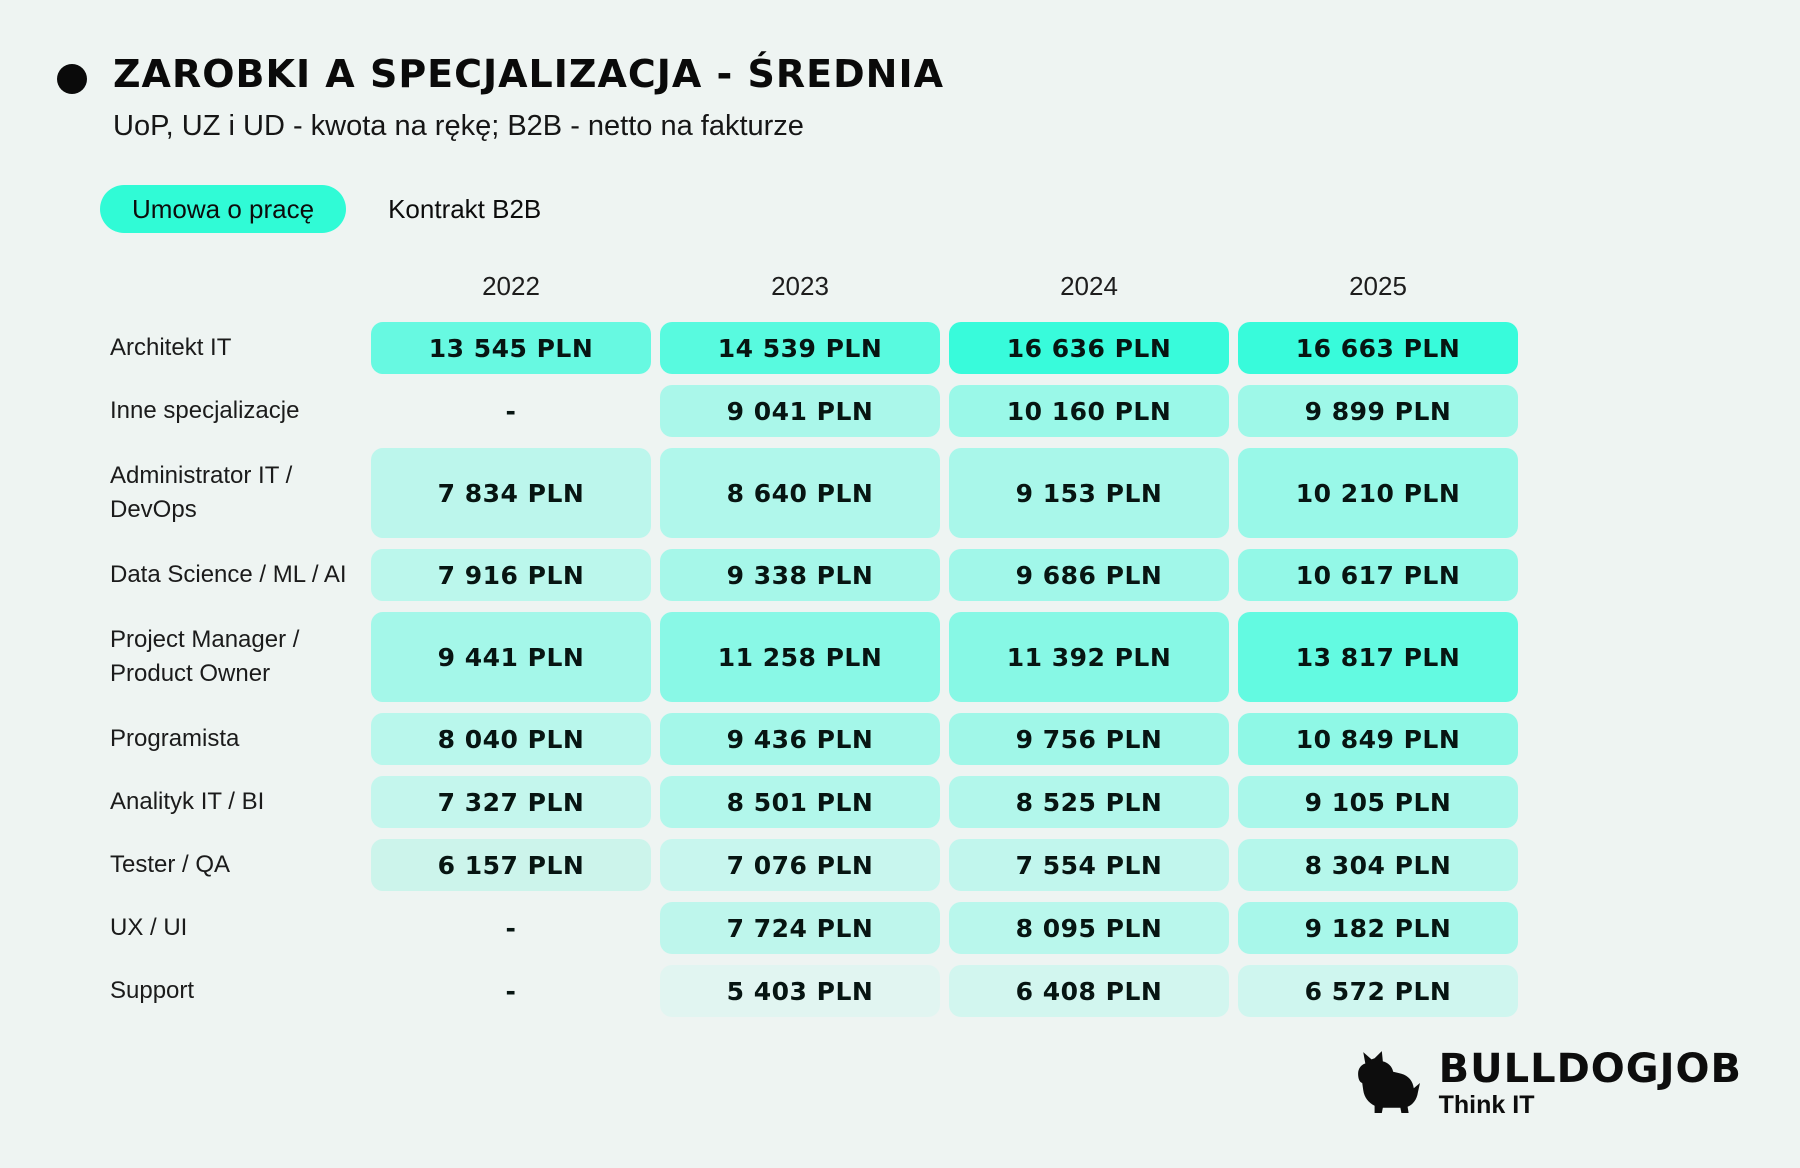 The height and width of the screenshot is (1168, 1800). What do you see at coordinates (511, 657) in the screenshot?
I see `value-cell: 9 441 PLN` at bounding box center [511, 657].